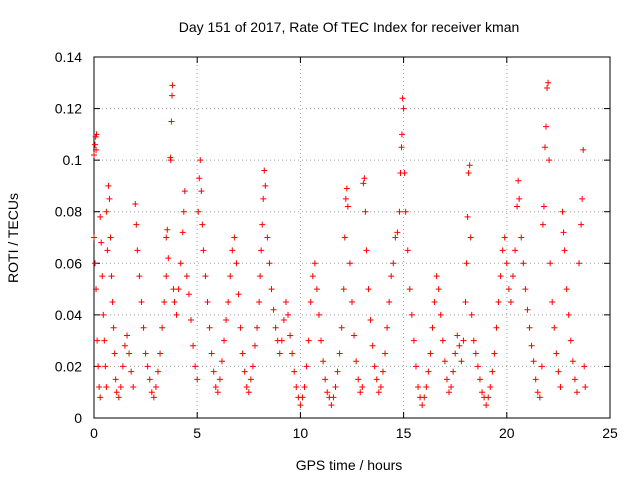  What do you see at coordinates (507, 433) in the screenshot?
I see `x-tick-label: 20` at bounding box center [507, 433].